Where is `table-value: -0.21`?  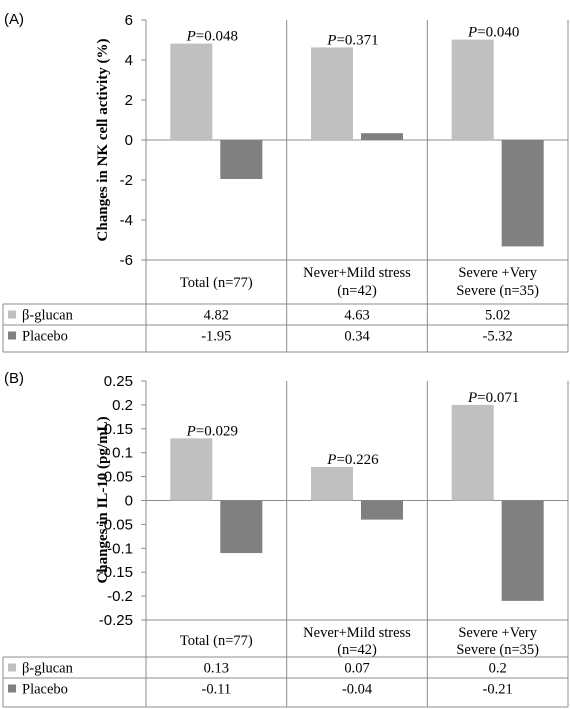
table-value: -0.21 is located at coordinates (498, 690).